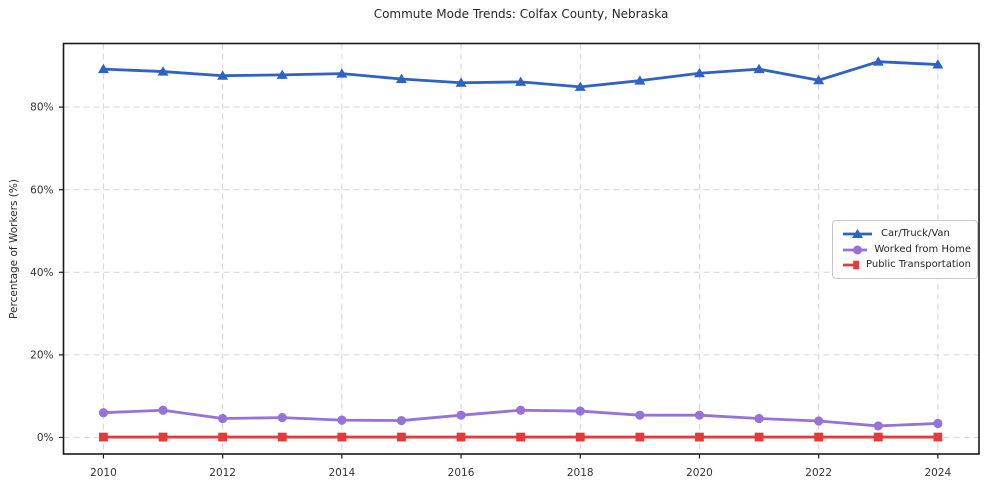 This screenshot has height=490, width=990. I want to click on series-public-transportation, so click(521, 437).